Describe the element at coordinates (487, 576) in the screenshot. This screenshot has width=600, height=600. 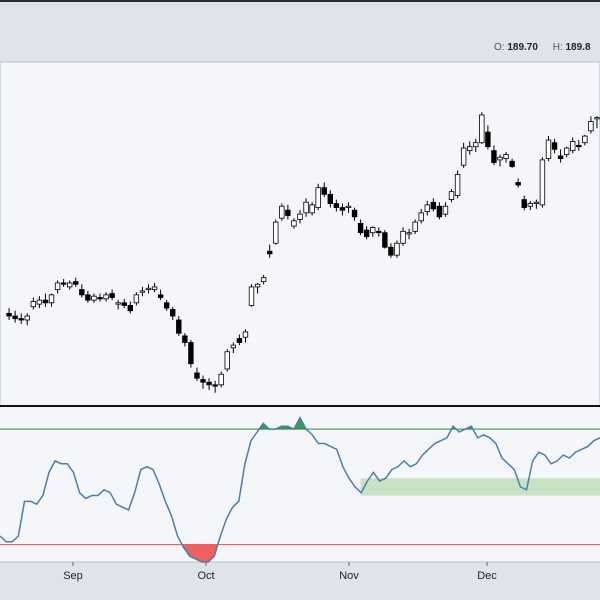
I see `x-tick-label: Dec` at that location.